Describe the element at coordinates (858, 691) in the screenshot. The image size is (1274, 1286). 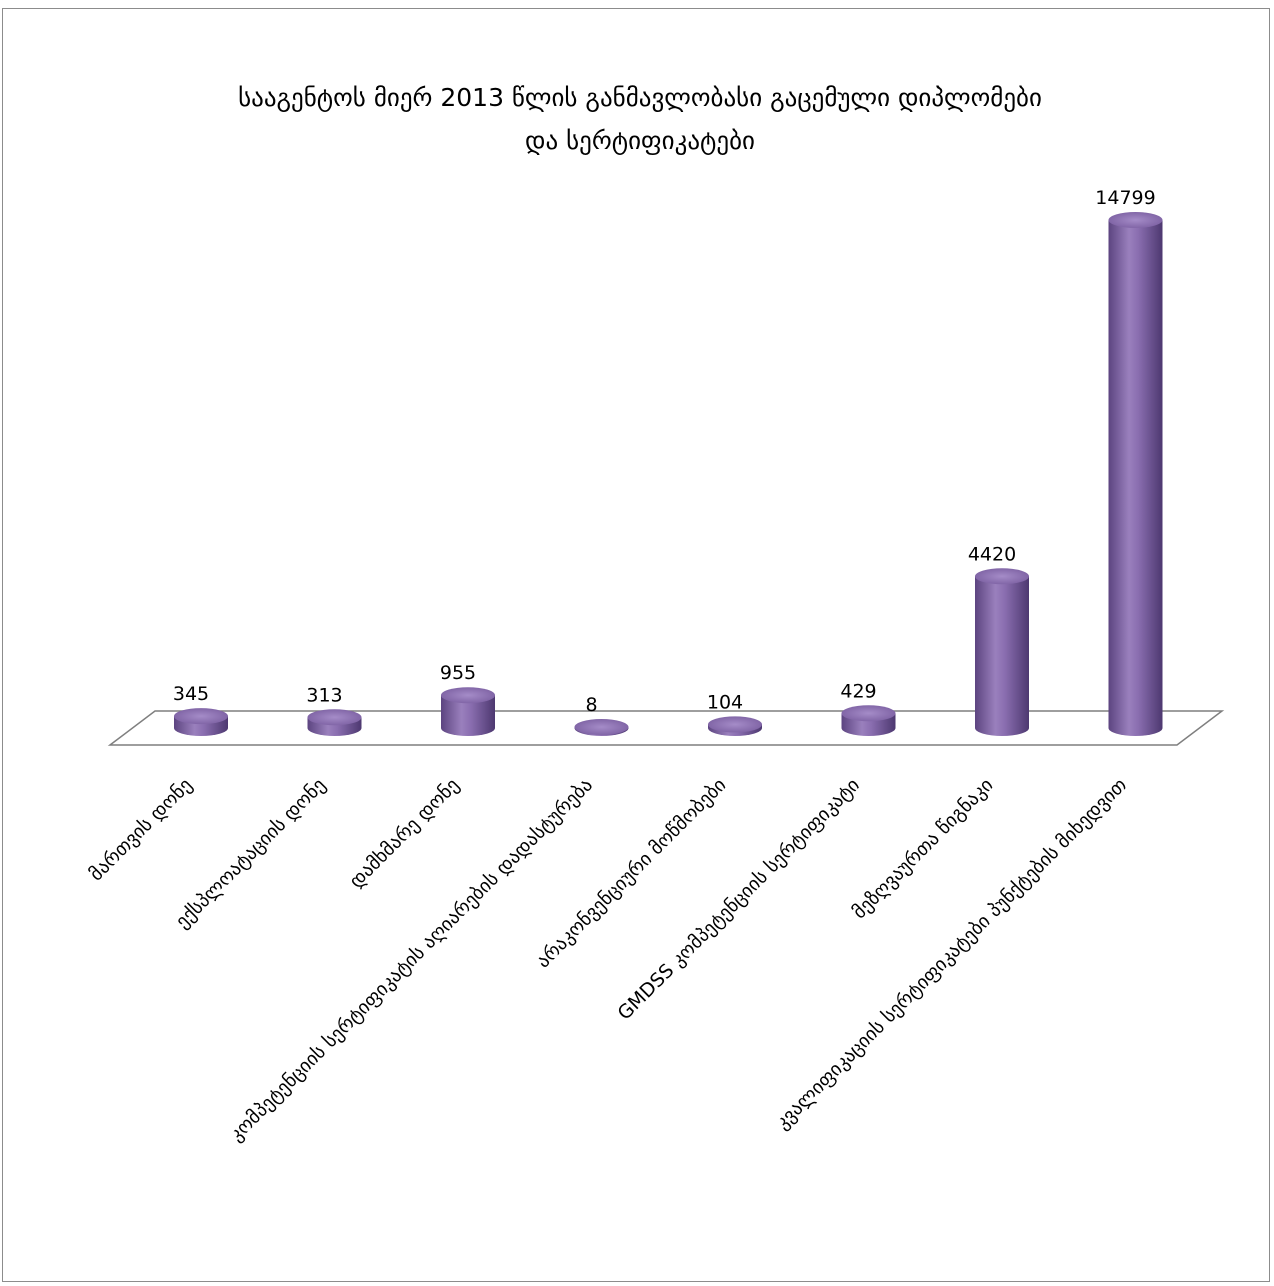
I see `bar-value-label: 429` at that location.